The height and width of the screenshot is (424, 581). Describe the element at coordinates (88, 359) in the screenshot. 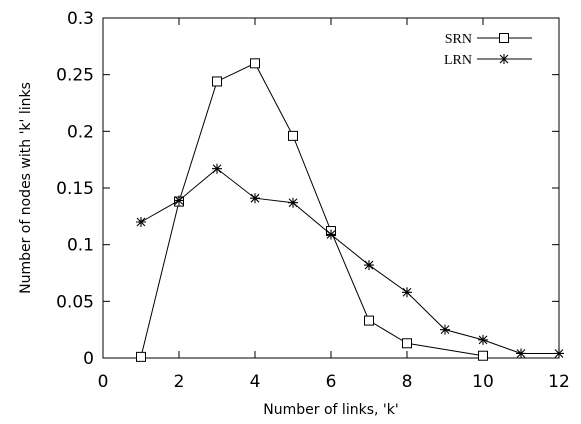

I see `y-tick-label: 0` at that location.